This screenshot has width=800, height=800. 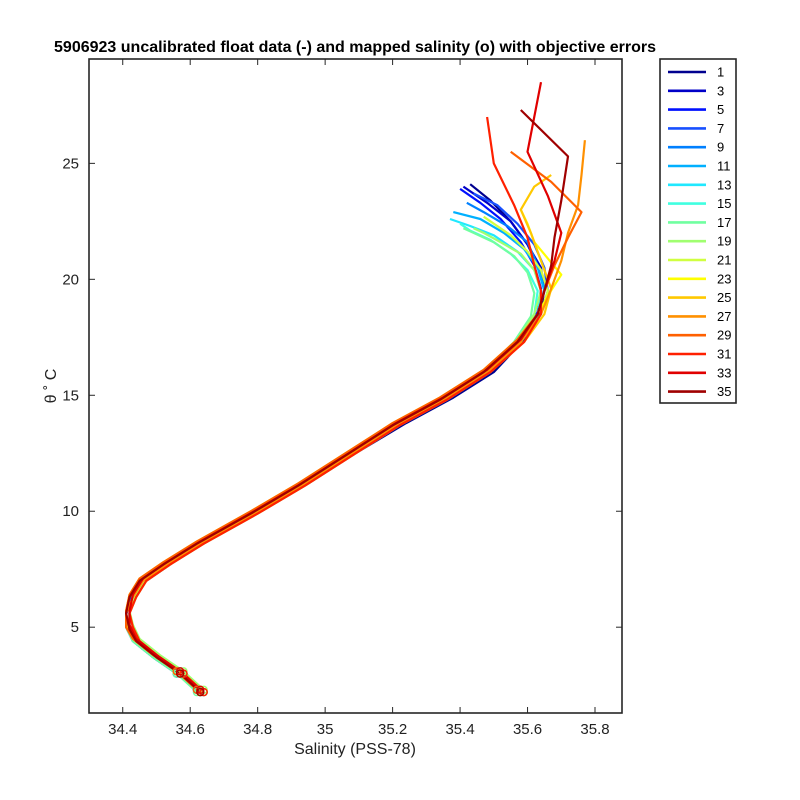 I want to click on x-tick-label: 35.4, so click(x=459, y=729).